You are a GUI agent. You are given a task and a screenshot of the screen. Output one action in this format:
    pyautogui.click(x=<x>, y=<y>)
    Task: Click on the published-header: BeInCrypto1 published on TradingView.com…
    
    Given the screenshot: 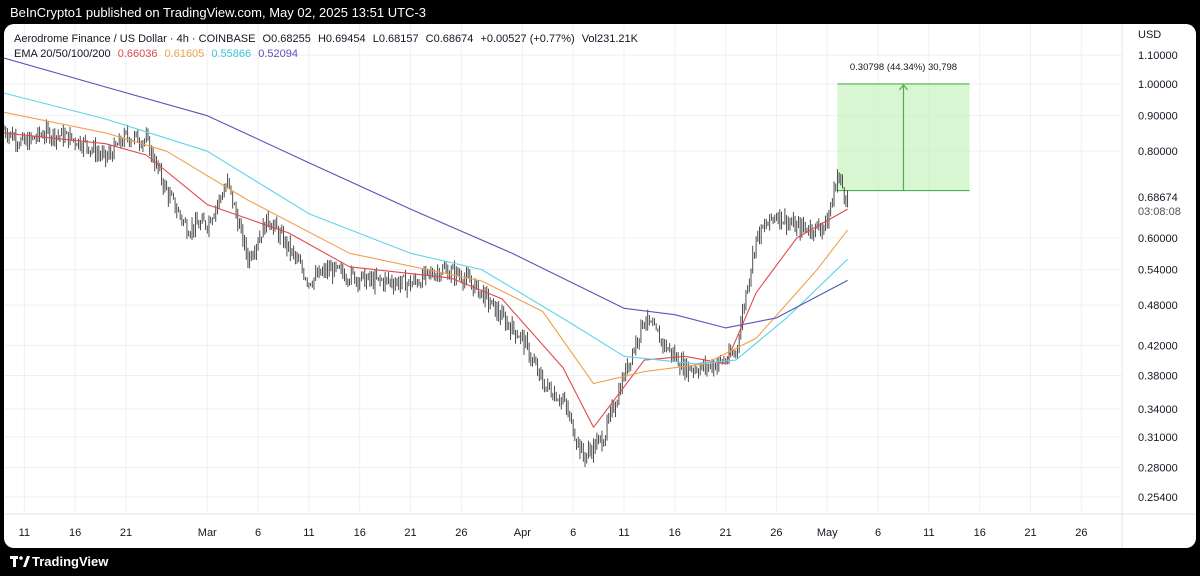 What is the action you would take?
    pyautogui.click(x=600, y=12)
    